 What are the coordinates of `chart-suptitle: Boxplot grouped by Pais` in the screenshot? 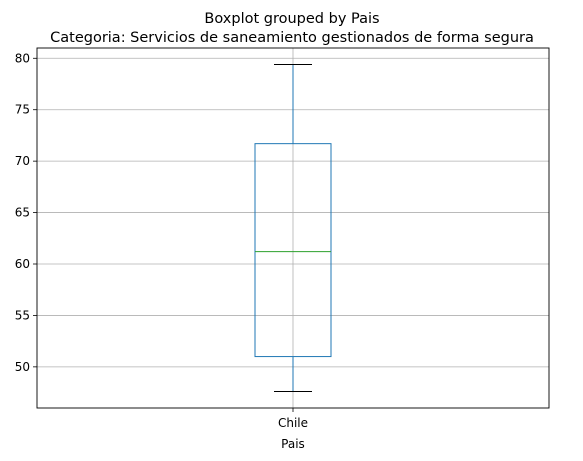 It's located at (291, 19).